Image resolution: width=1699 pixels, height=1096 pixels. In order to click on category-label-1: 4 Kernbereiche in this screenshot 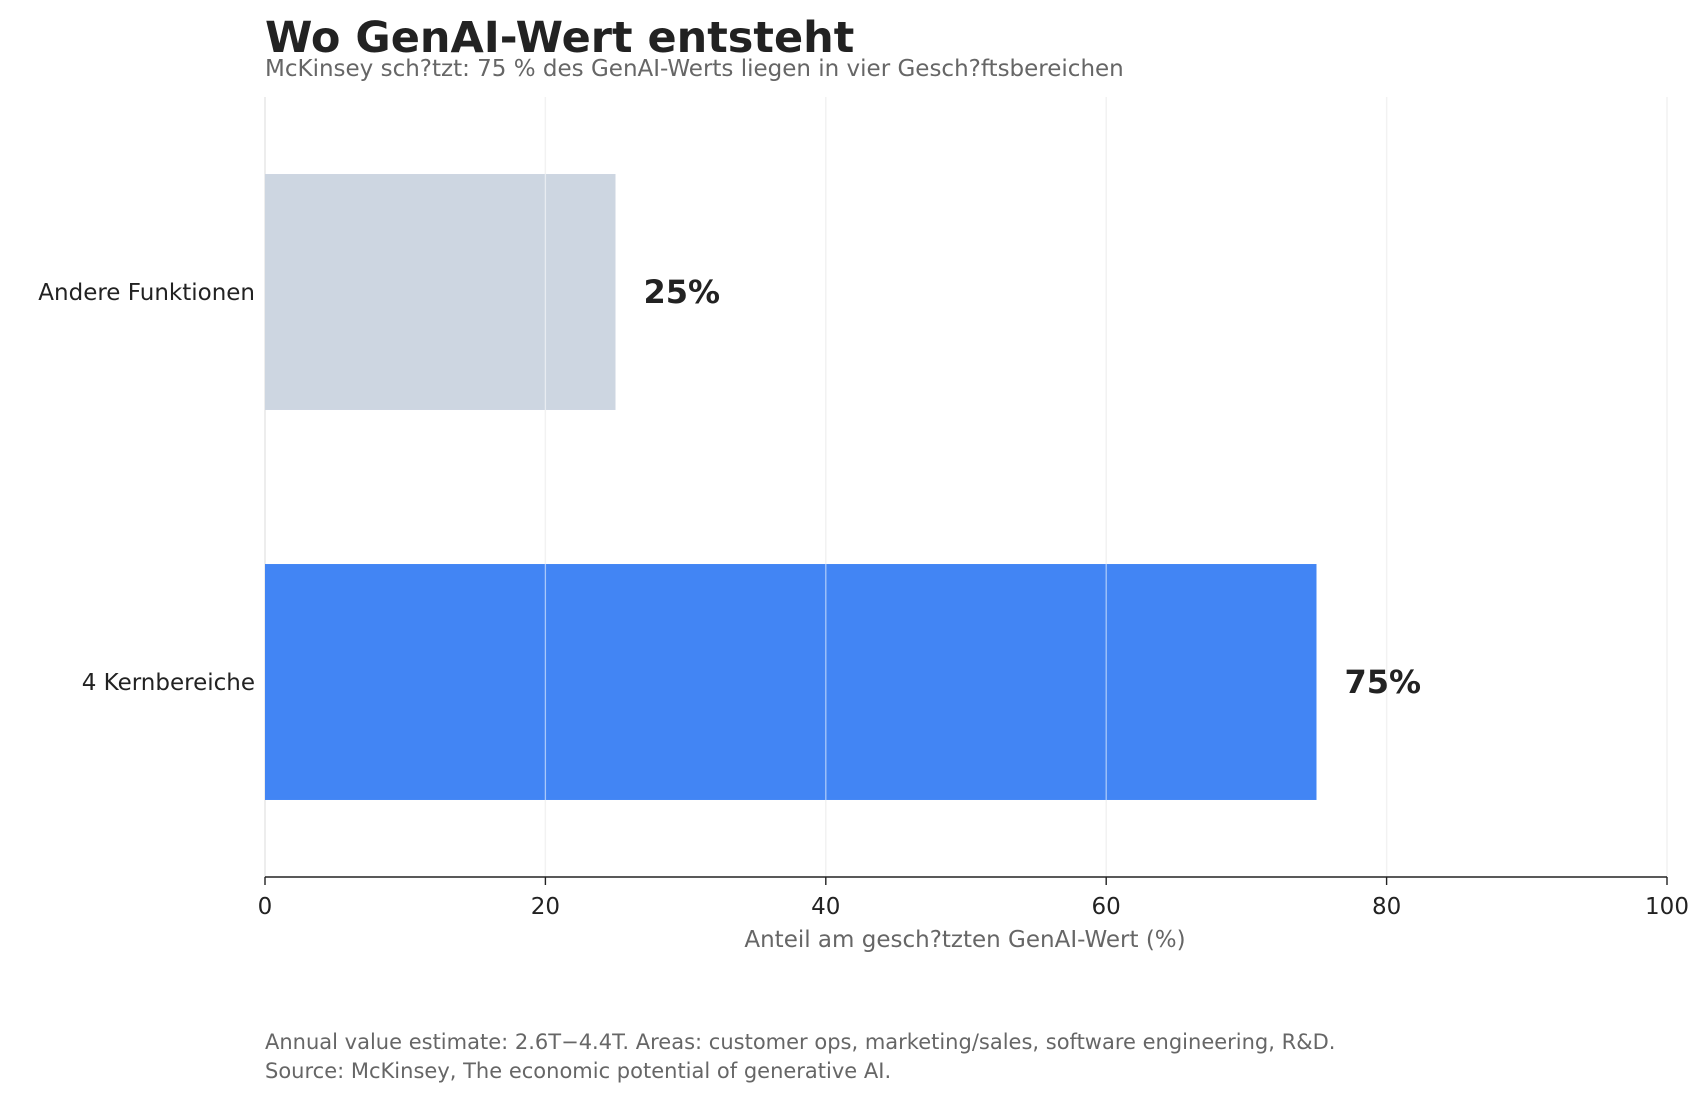, I will do `click(168, 683)`.